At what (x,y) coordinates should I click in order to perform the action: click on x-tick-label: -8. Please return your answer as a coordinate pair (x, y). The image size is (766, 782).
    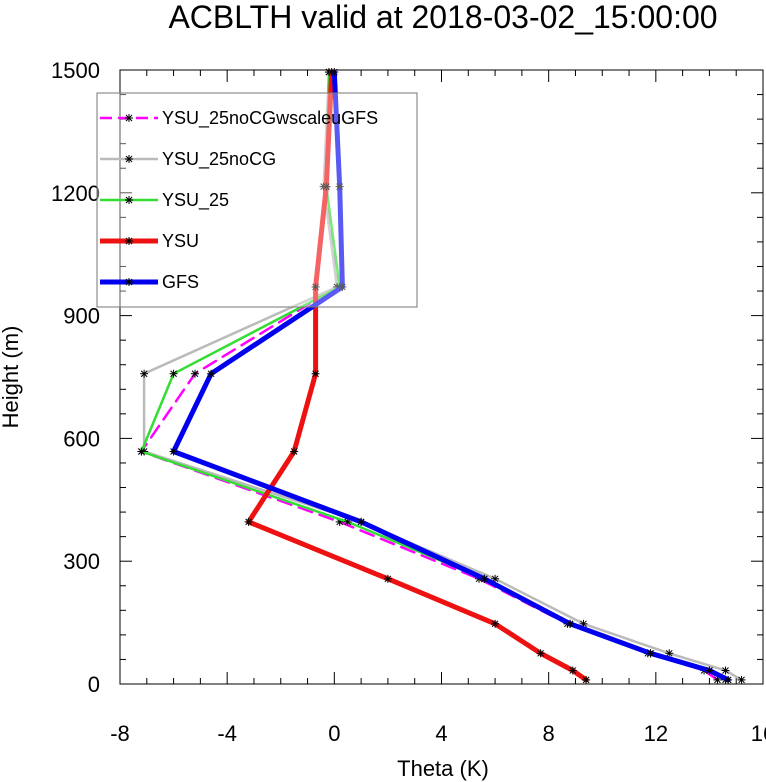
    Looking at the image, I should click on (120, 733).